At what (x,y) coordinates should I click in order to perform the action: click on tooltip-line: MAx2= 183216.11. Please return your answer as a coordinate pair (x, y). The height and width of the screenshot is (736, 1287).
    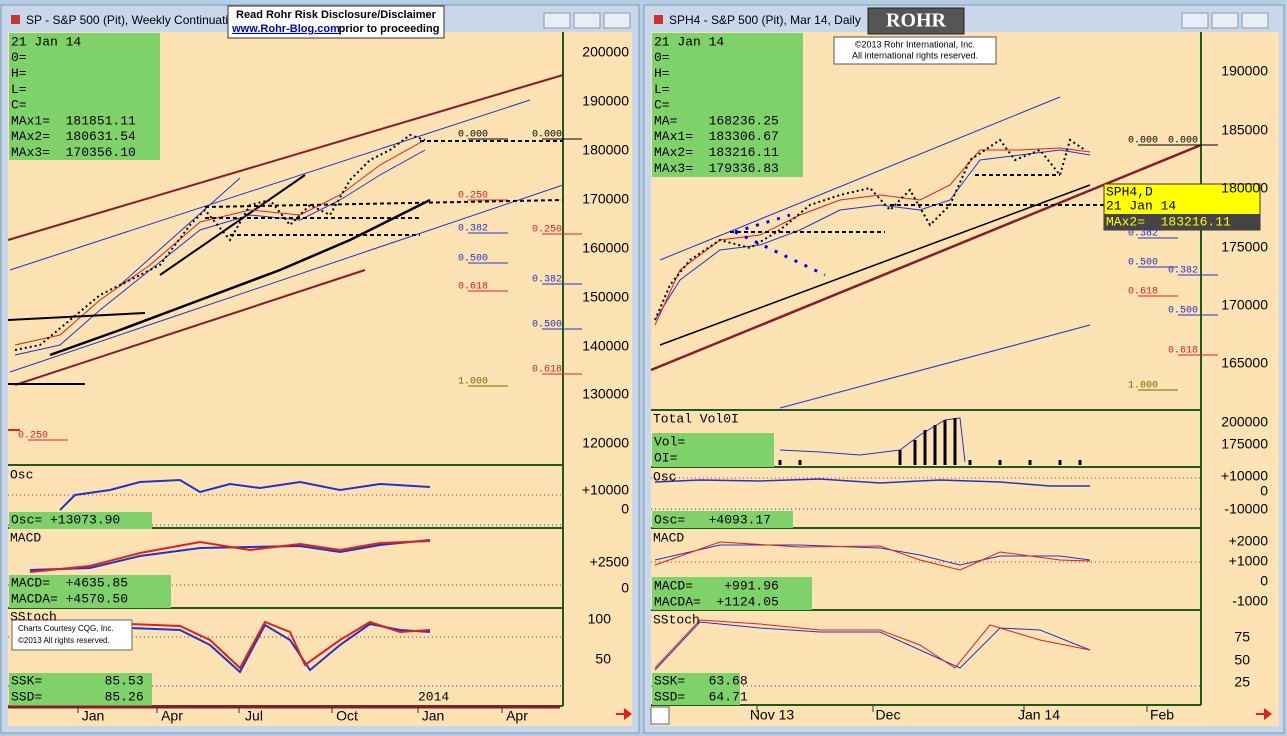
    Looking at the image, I should click on (1168, 221).